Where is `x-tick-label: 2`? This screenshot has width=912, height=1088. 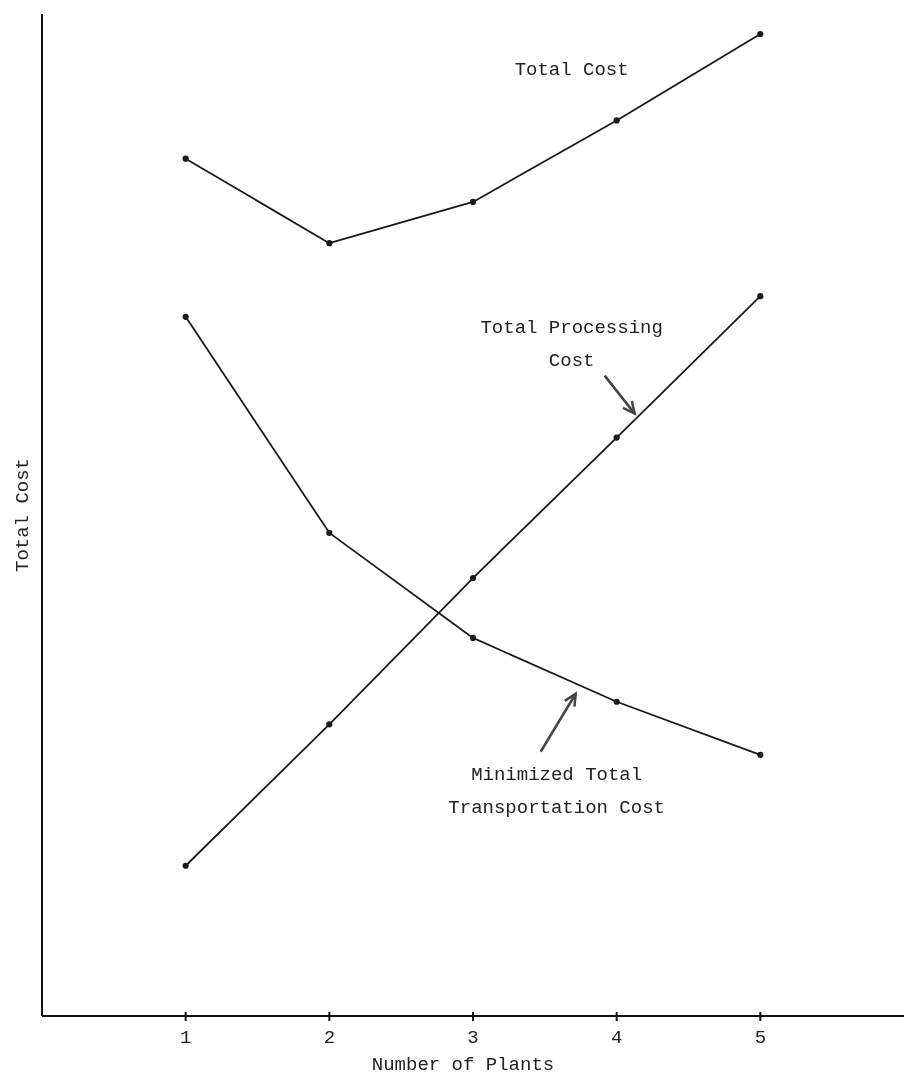 x-tick-label: 2 is located at coordinates (329, 1038).